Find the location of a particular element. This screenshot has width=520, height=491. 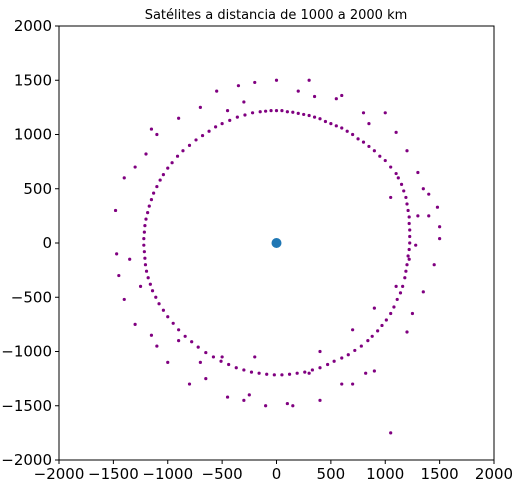

x-tick-label: 1000 is located at coordinates (385, 474).